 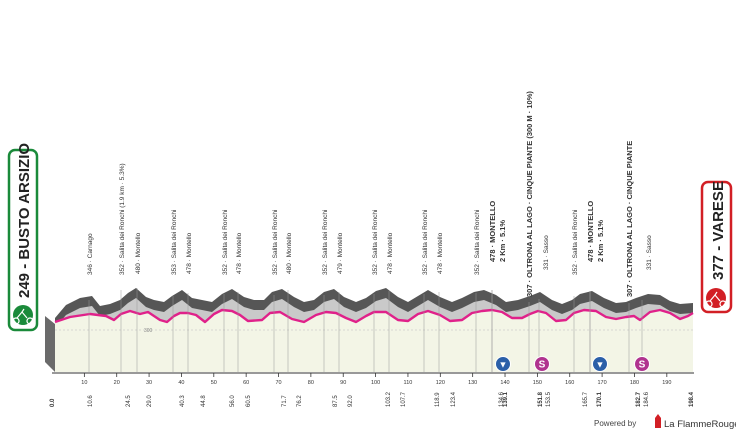 What do you see at coordinates (181, 383) in the screenshot?
I see `km-tick-label: 40` at bounding box center [181, 383].